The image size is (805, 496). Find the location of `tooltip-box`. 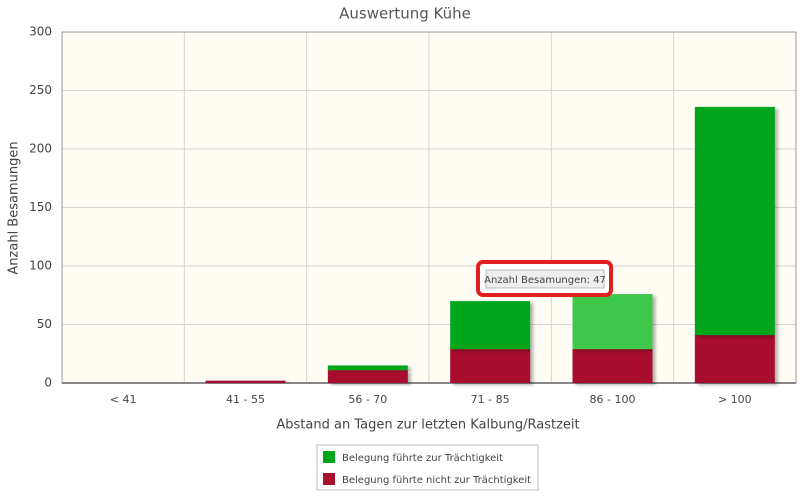

tooltip-box is located at coordinates (545, 279).